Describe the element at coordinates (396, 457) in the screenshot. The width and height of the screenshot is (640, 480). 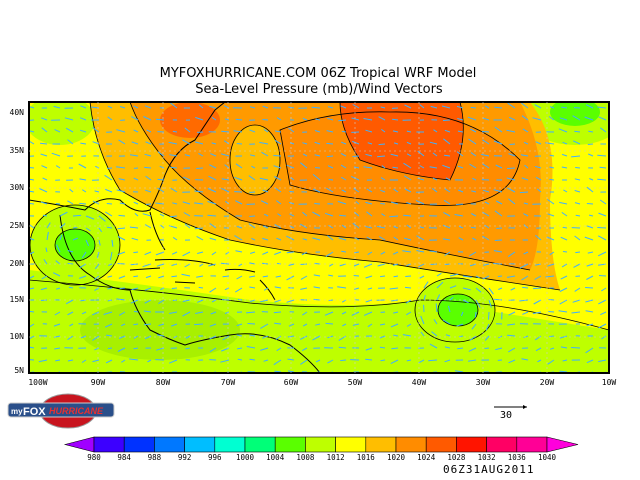
I see `colorbar-label: 1020` at that location.